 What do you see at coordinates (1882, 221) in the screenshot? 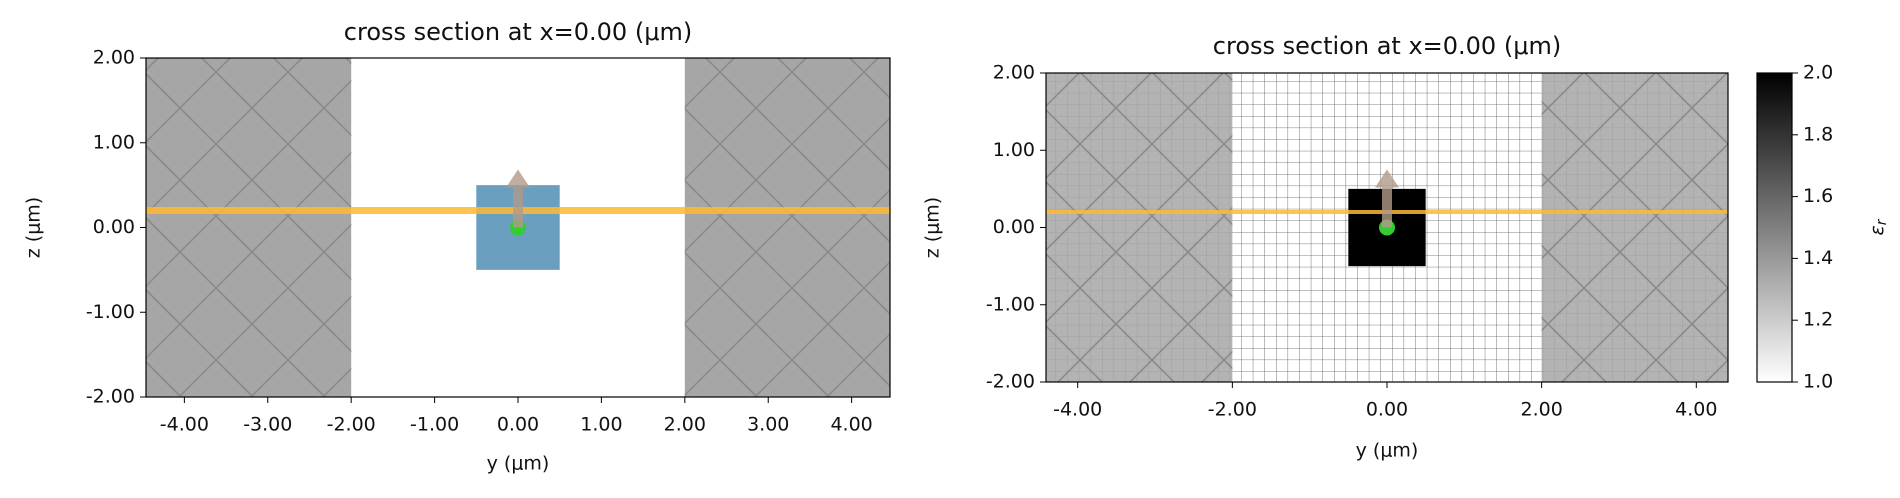
I see `colorbar-label-subscript: r` at bounding box center [1882, 221].